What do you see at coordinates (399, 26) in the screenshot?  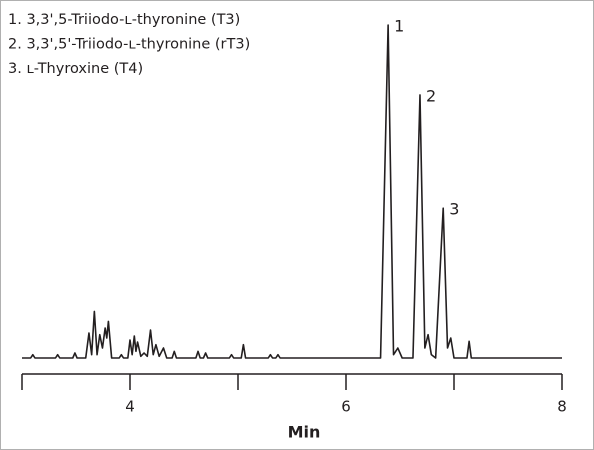 I see `peak-label: 1` at bounding box center [399, 26].